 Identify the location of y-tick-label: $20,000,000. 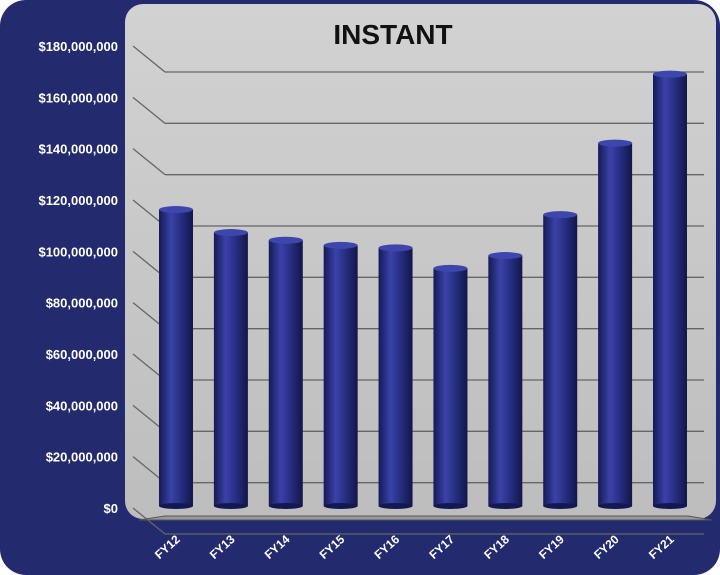
(82, 457).